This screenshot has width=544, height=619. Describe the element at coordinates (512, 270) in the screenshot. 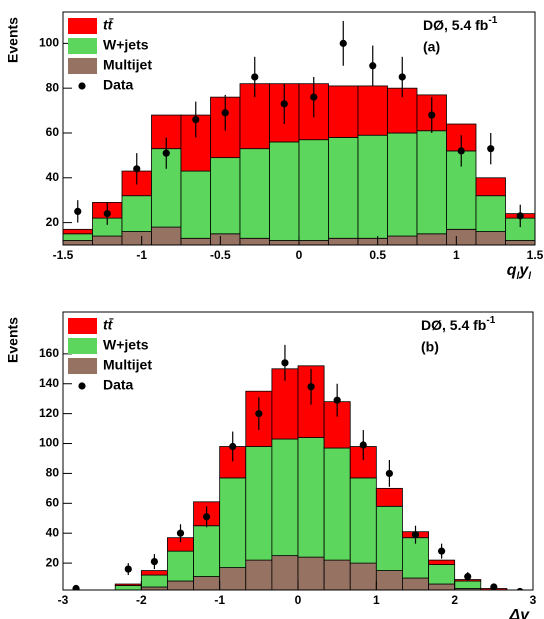

I see `x-axis-label-part: q` at that location.